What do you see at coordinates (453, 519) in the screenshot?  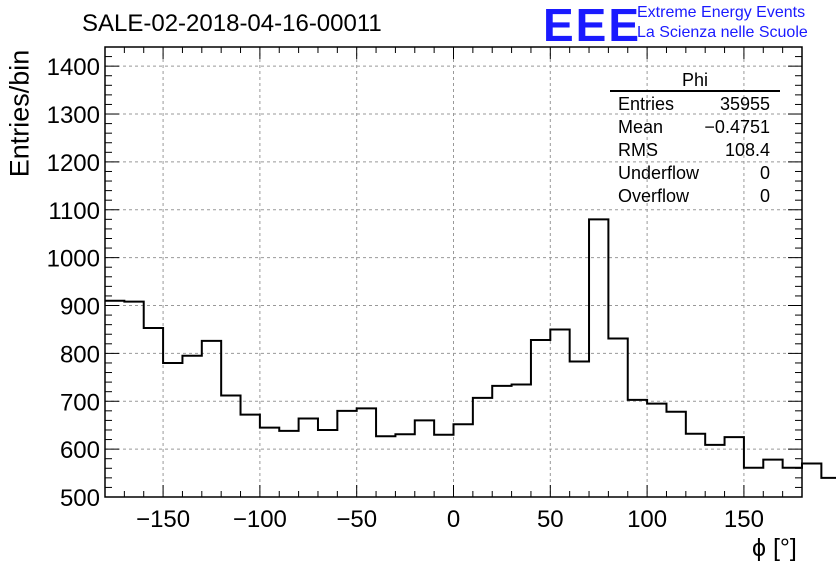 I see `x-tick-label: 0` at bounding box center [453, 519].